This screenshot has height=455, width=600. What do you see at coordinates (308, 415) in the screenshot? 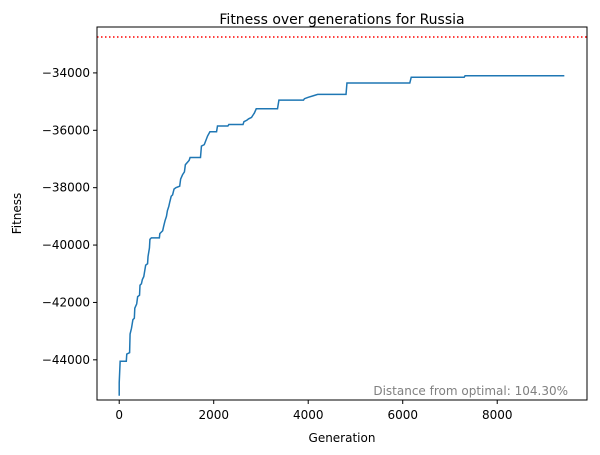
I see `x-tick-label: 4000` at bounding box center [308, 415].